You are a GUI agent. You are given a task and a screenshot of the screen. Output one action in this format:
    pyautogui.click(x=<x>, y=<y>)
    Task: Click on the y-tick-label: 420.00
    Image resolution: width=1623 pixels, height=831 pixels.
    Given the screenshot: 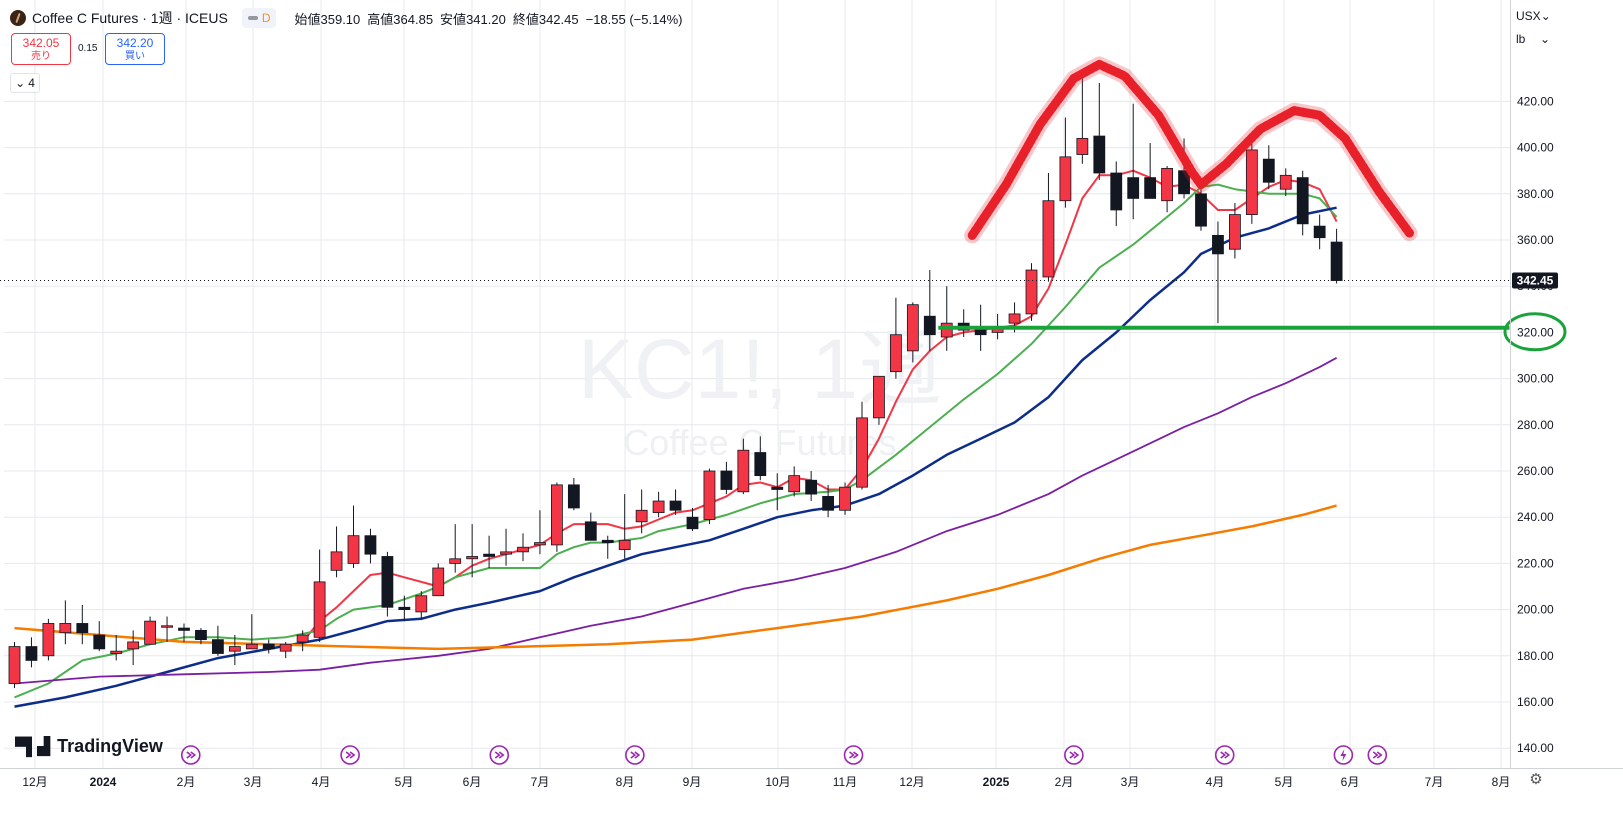 What is the action you would take?
    pyautogui.click(x=1535, y=101)
    